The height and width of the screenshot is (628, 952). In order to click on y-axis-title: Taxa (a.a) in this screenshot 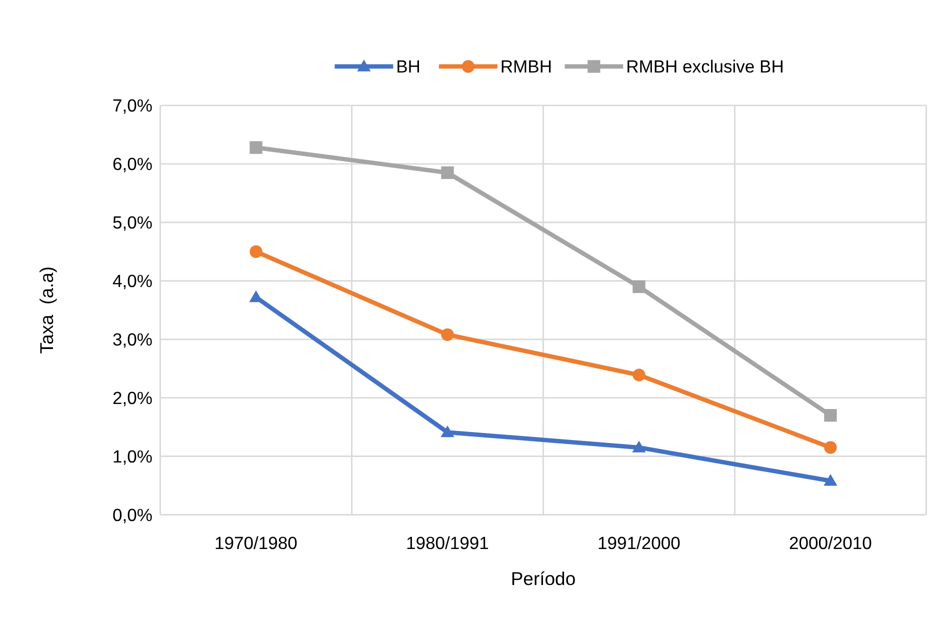, I will do `click(47, 310)`.